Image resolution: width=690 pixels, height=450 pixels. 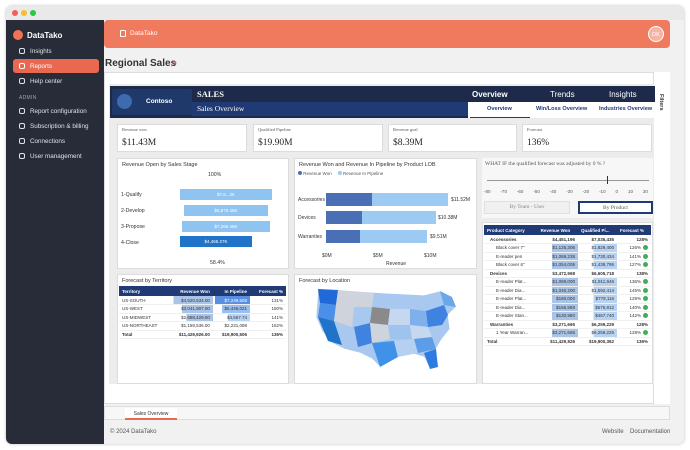 What do you see at coordinates (656, 34) in the screenshot?
I see `avatar: DK` at bounding box center [656, 34].